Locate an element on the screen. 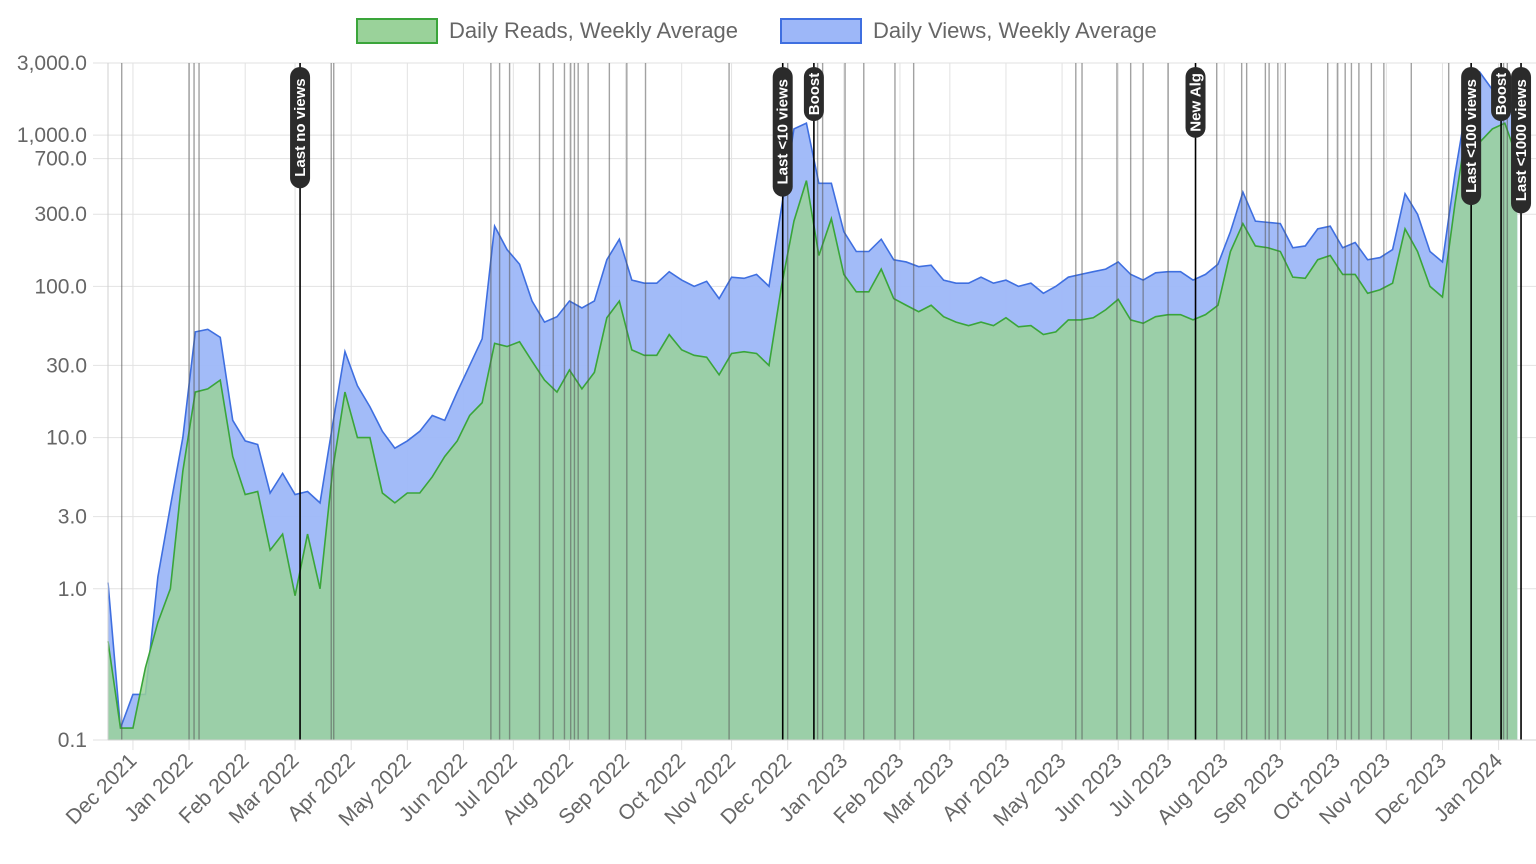  y-tick-label: 3.0 is located at coordinates (72, 517).